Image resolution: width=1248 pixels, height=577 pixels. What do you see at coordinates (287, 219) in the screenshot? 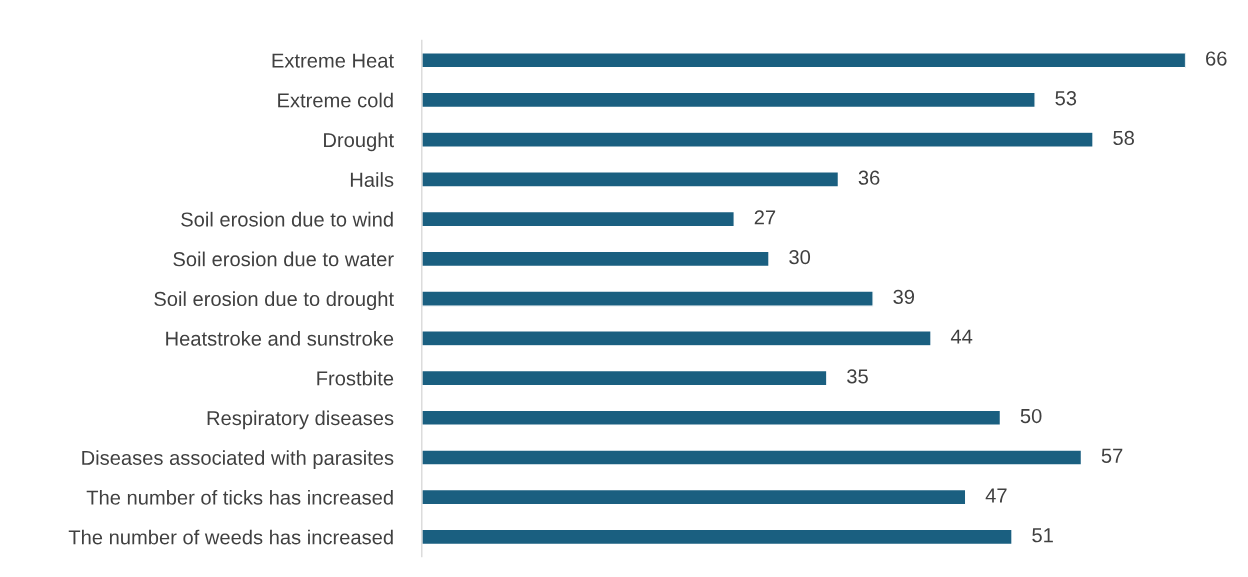
I see `y-tick-label: Soil erosion due to wind` at bounding box center [287, 219].